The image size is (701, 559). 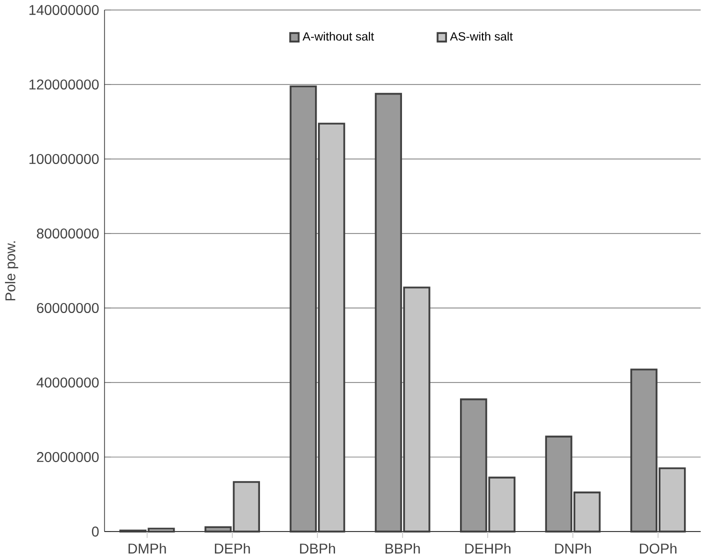 I want to click on y-tick-label: 100000000, so click(x=64, y=159).